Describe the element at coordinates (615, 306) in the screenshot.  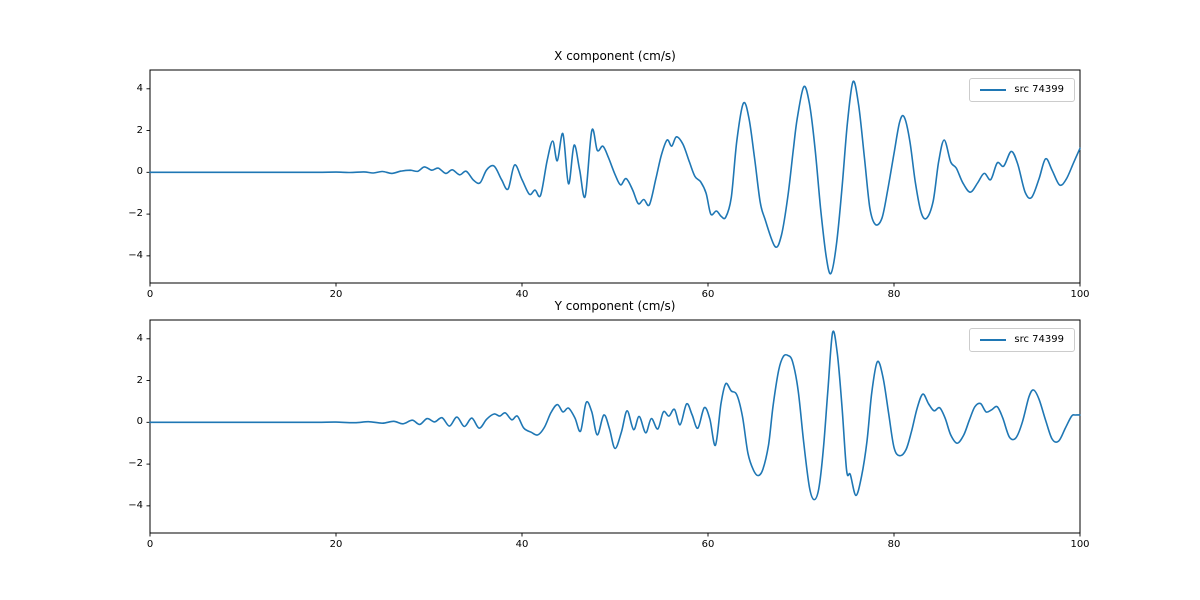
I see `chart-title-y: Y component (cm/s)` at that location.